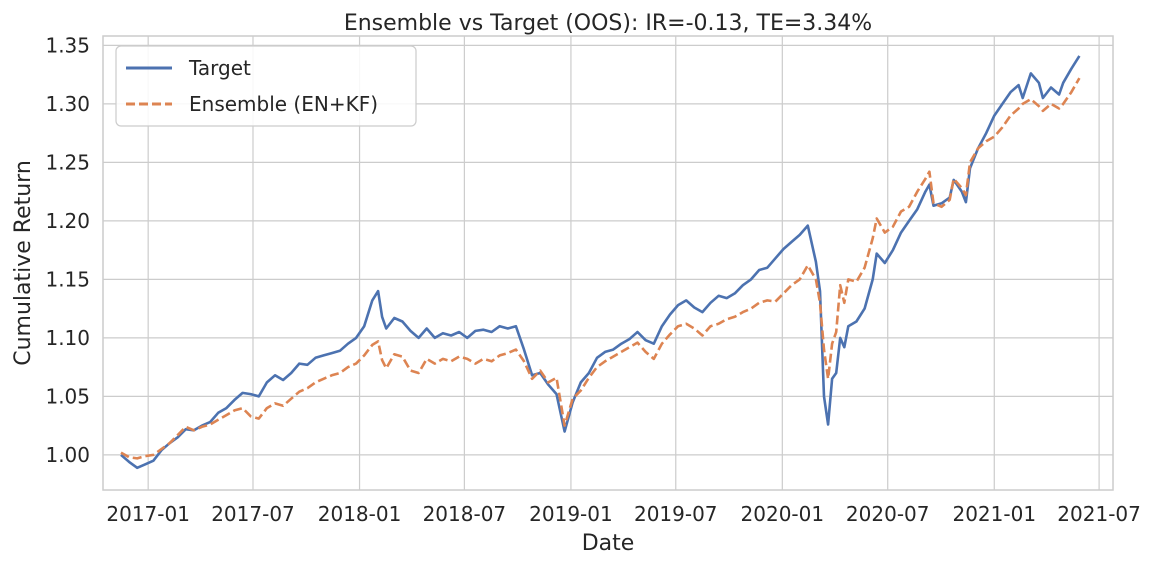  I want to click on legend-label-ensemble: Ensemble (EN+KF), so click(283, 104).